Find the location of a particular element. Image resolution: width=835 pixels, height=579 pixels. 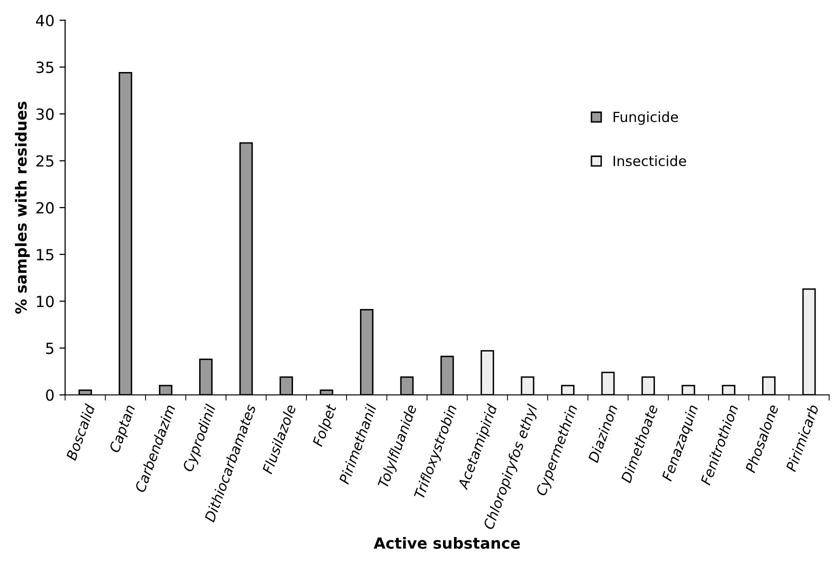

y-tick-label: 35 is located at coordinates (45, 68).